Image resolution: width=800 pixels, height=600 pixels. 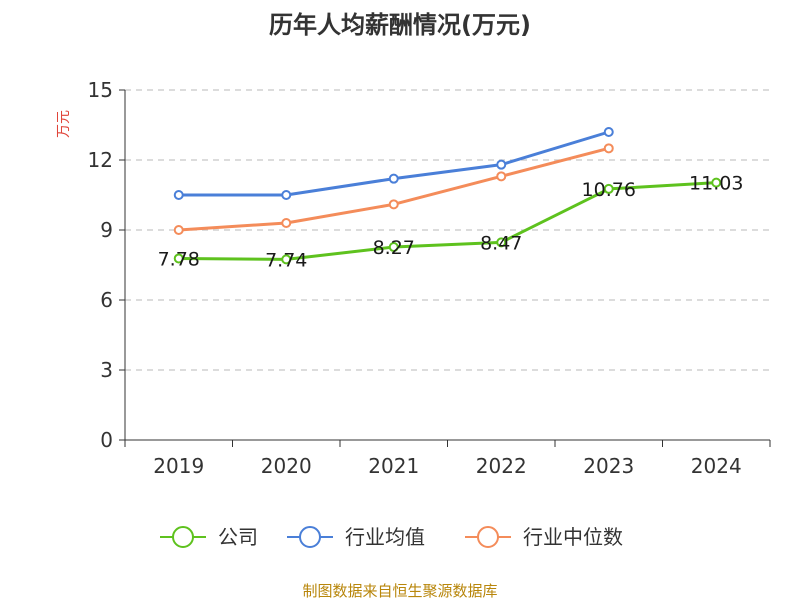 What do you see at coordinates (400, 25) in the screenshot?
I see `chart-title: 历年人均薪酬情况(万元)` at bounding box center [400, 25].